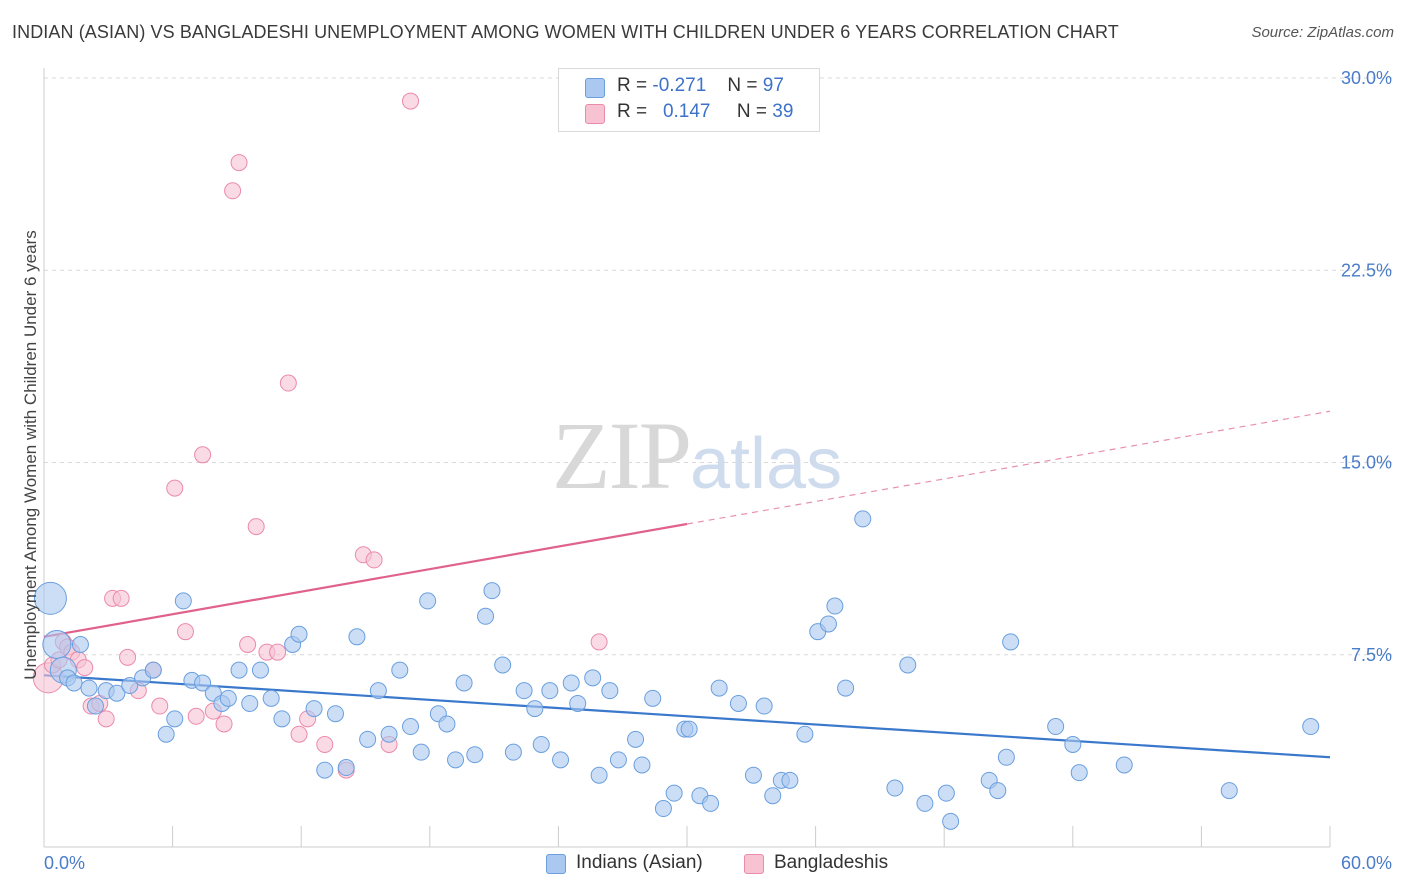  I want to click on x-tick-label: 0.0%, so click(64, 863).